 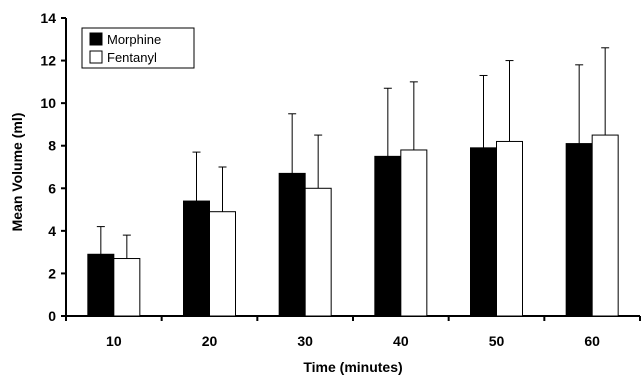 What do you see at coordinates (52, 146) in the screenshot?
I see `y-tick-label: 8` at bounding box center [52, 146].